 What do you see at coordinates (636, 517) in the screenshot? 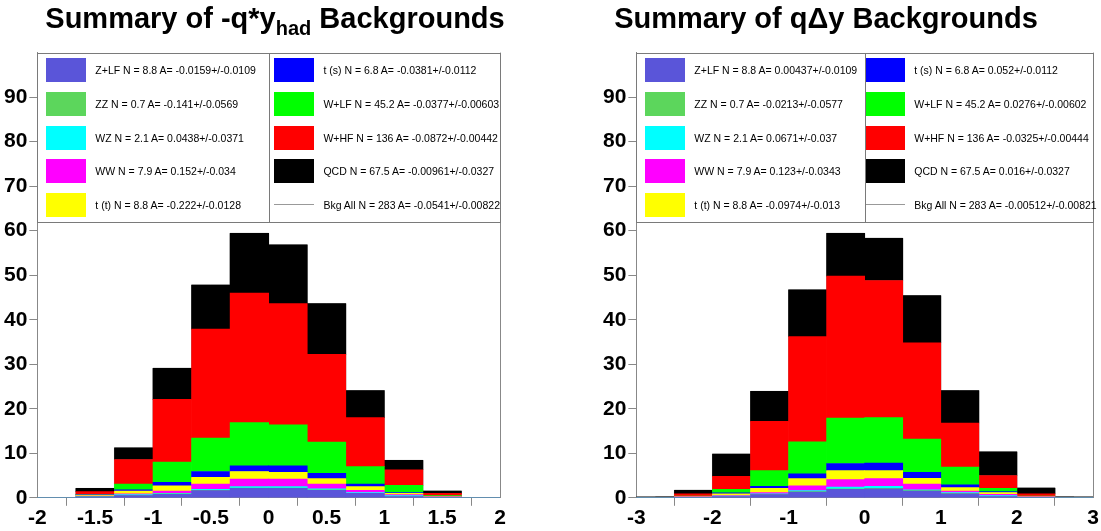
I see `x-tick-label: -3` at bounding box center [636, 517].